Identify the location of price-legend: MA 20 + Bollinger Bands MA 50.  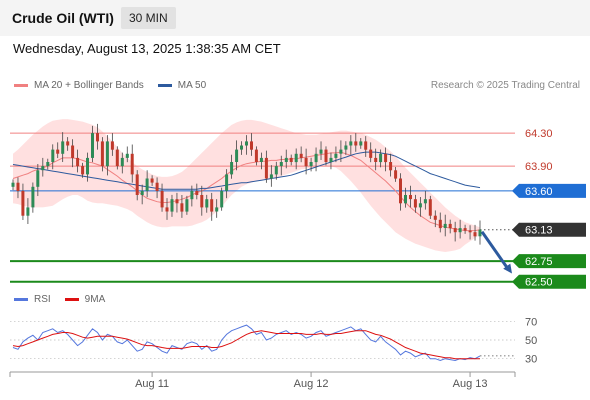
(110, 85).